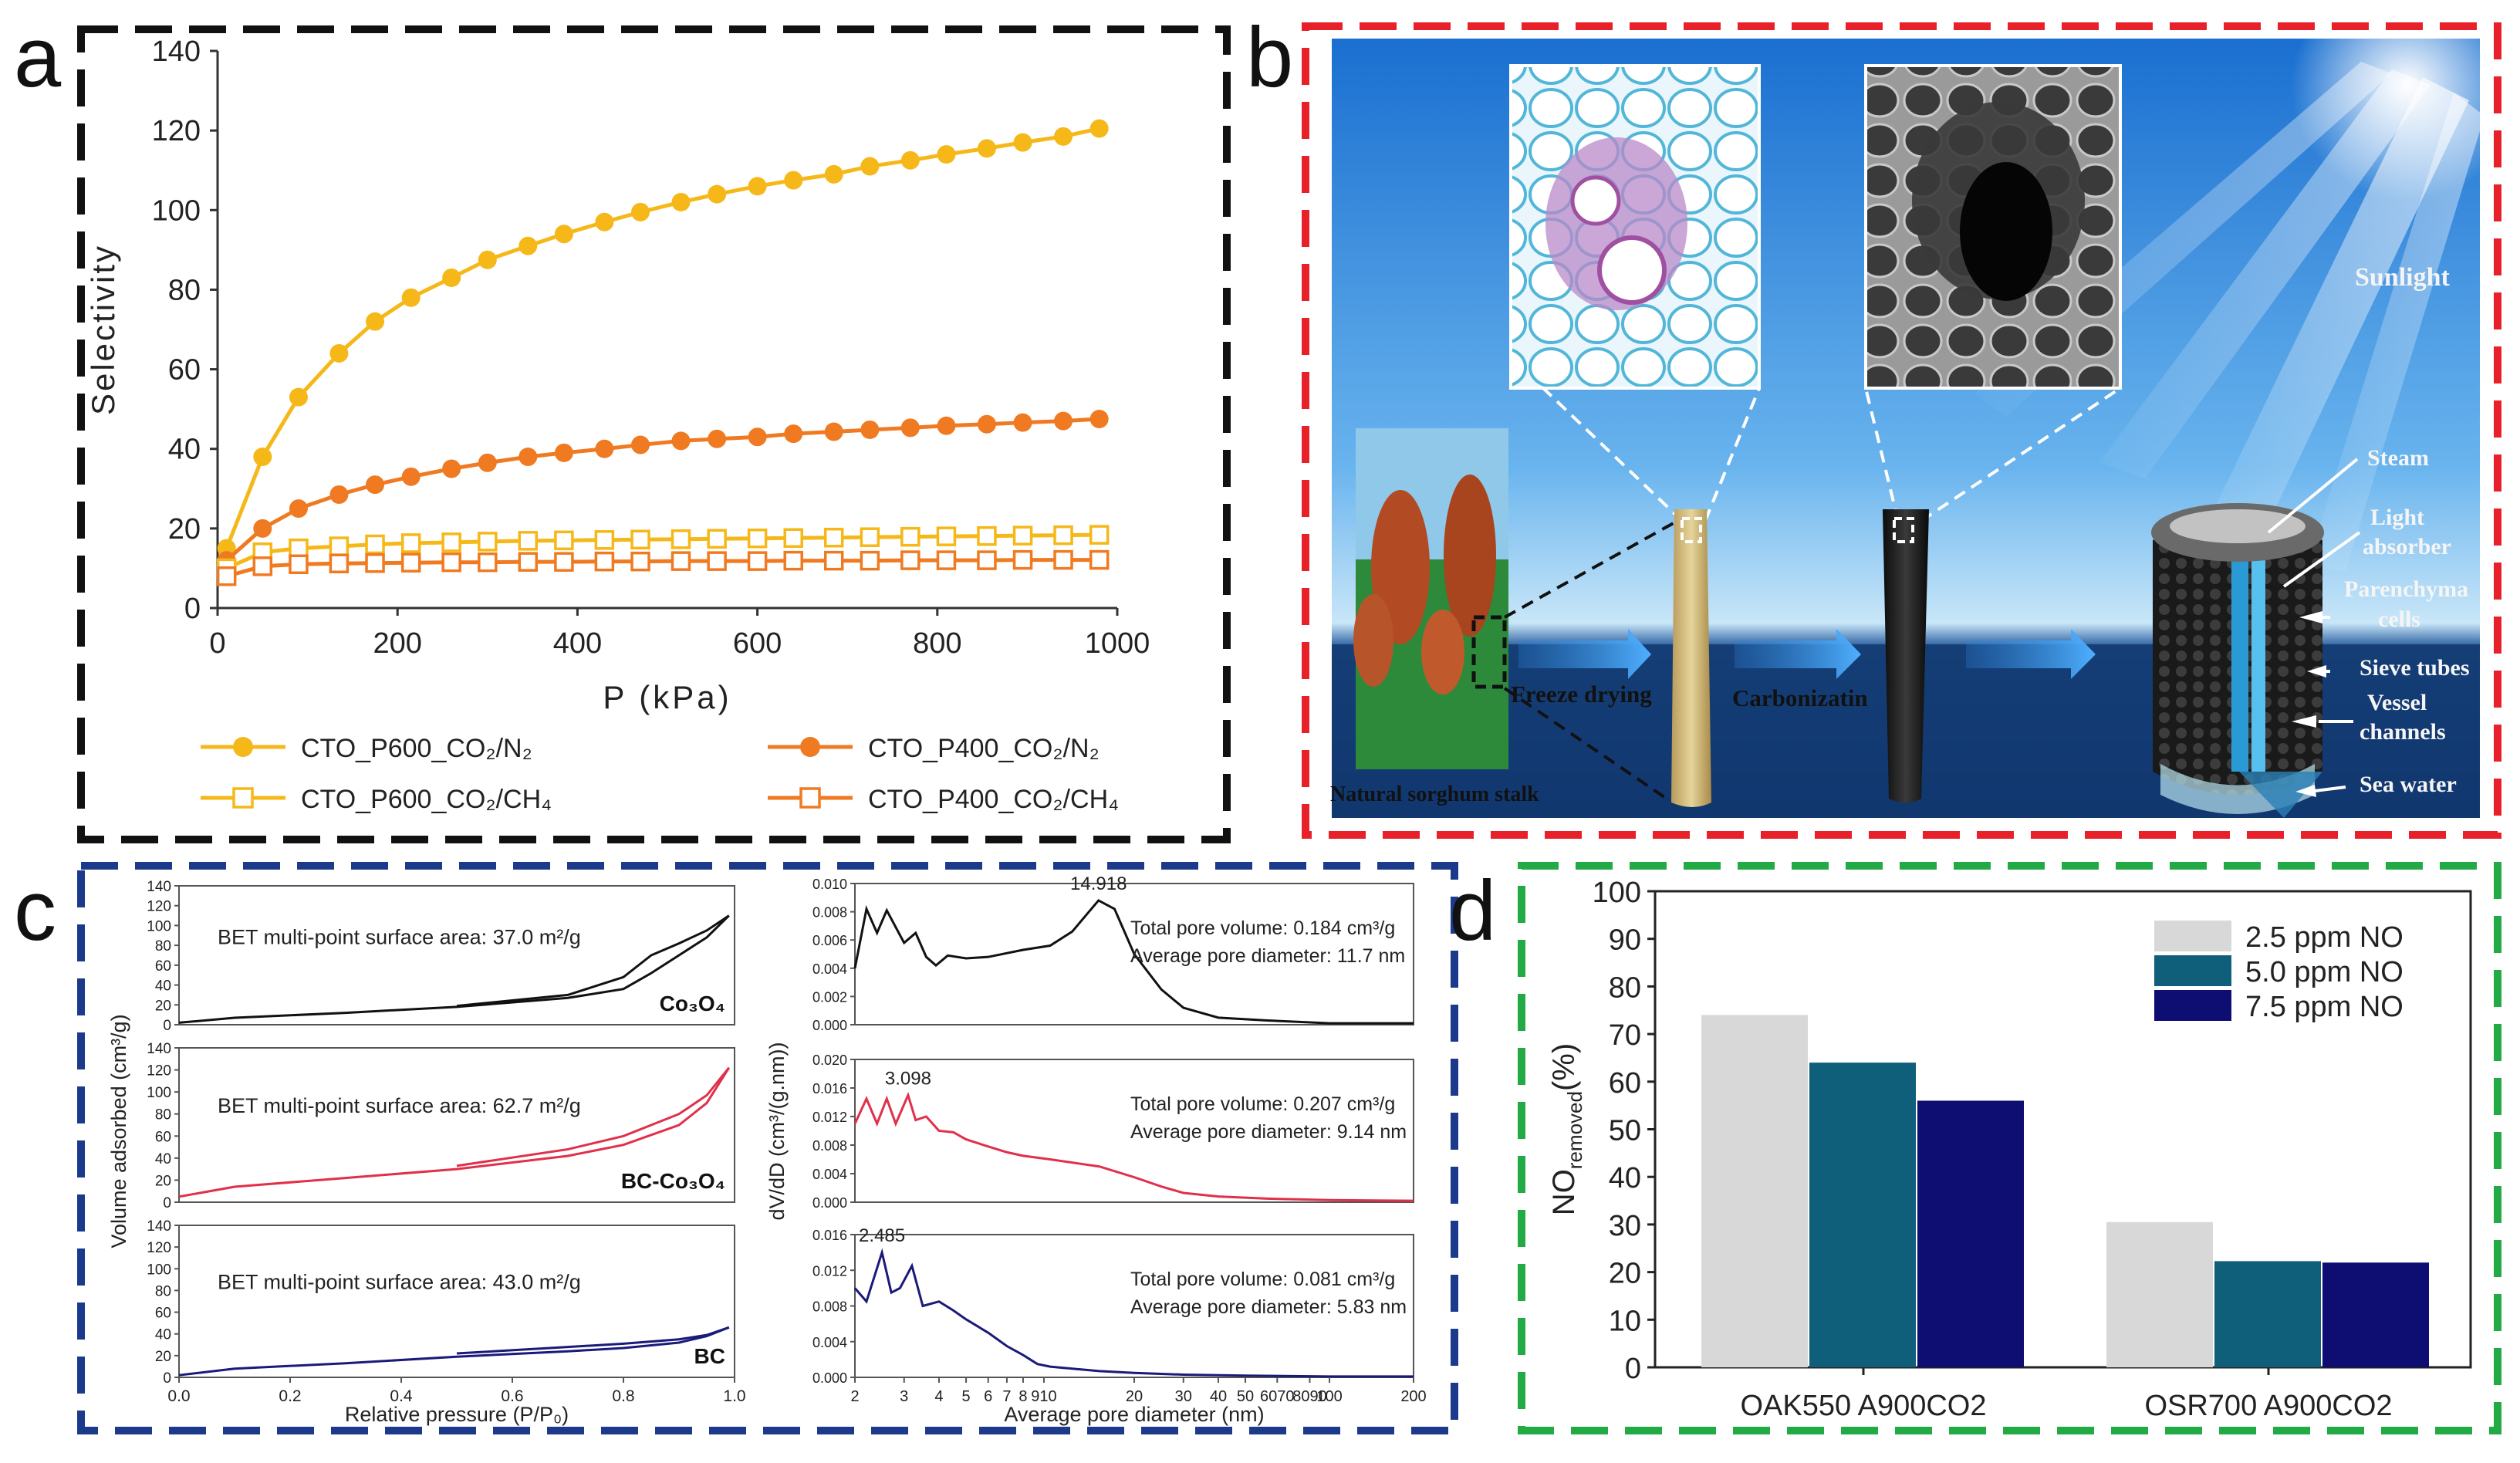  Describe the element at coordinates (1864, 1406) in the screenshot. I see `d-x-category-label: OAK550 A900CO2` at that location.